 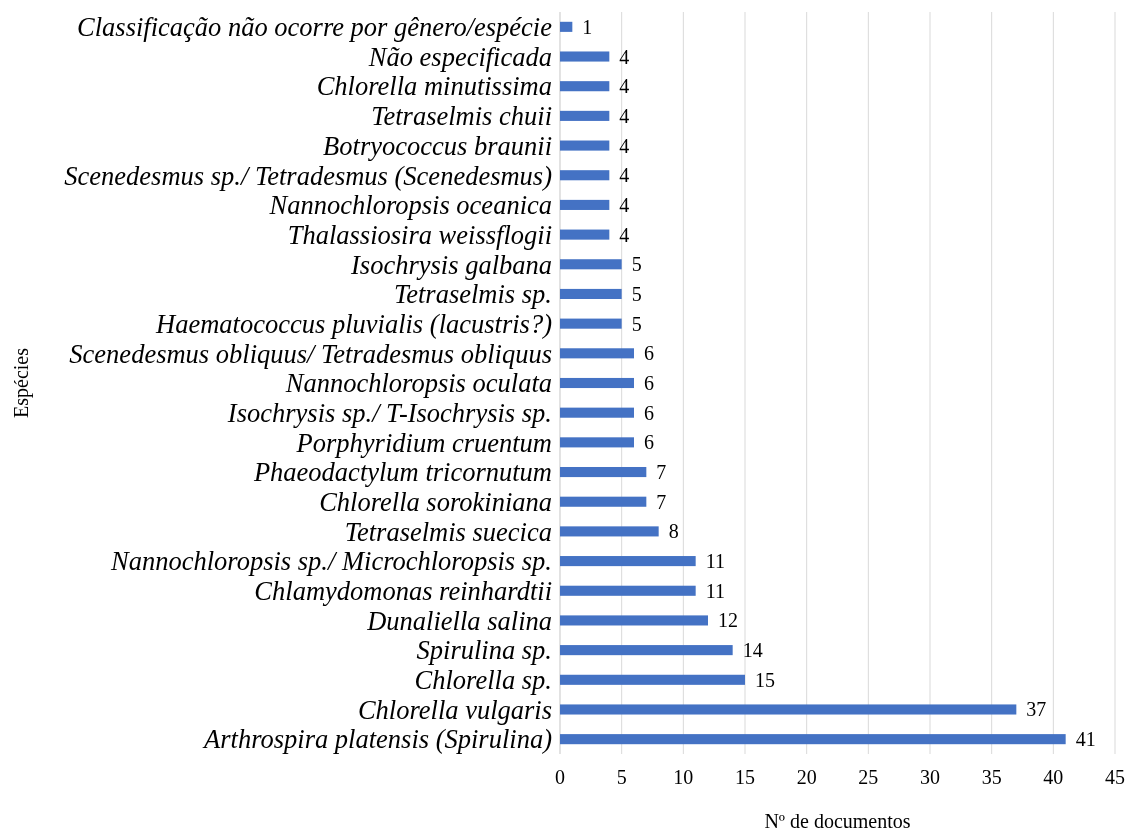 I want to click on y-tick-label: Phaeodactylum tricornutum, so click(x=402, y=472).